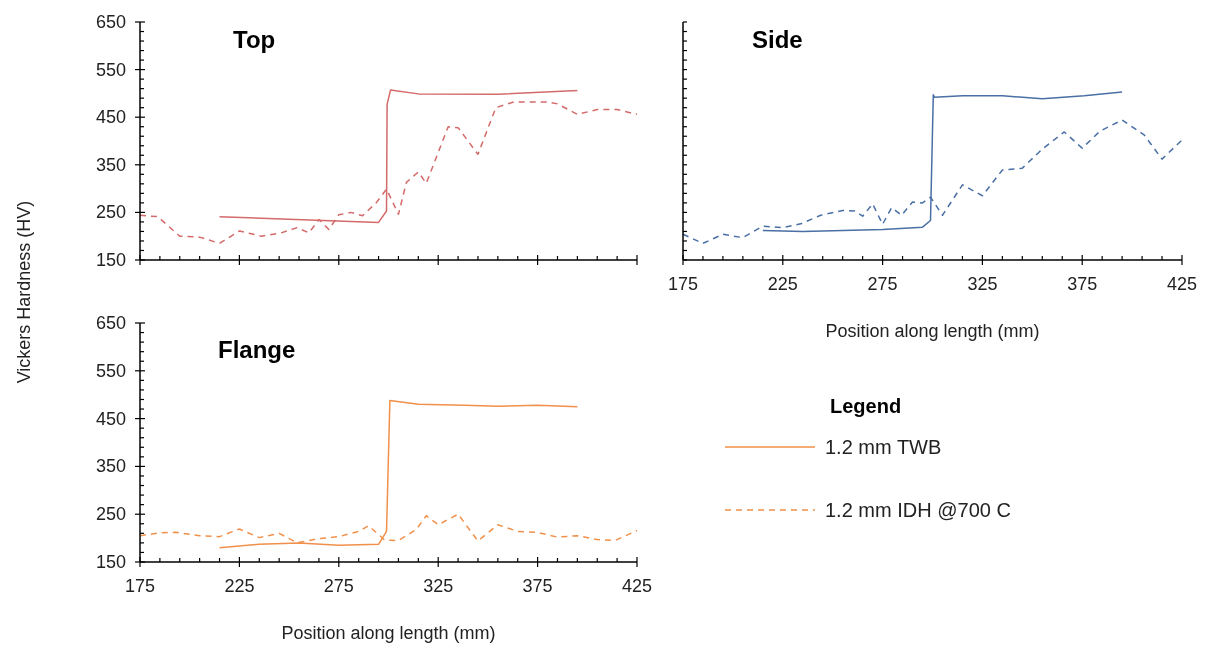 The image size is (1209, 653). What do you see at coordinates (777, 39) in the screenshot?
I see `chart-title: Side` at bounding box center [777, 39].